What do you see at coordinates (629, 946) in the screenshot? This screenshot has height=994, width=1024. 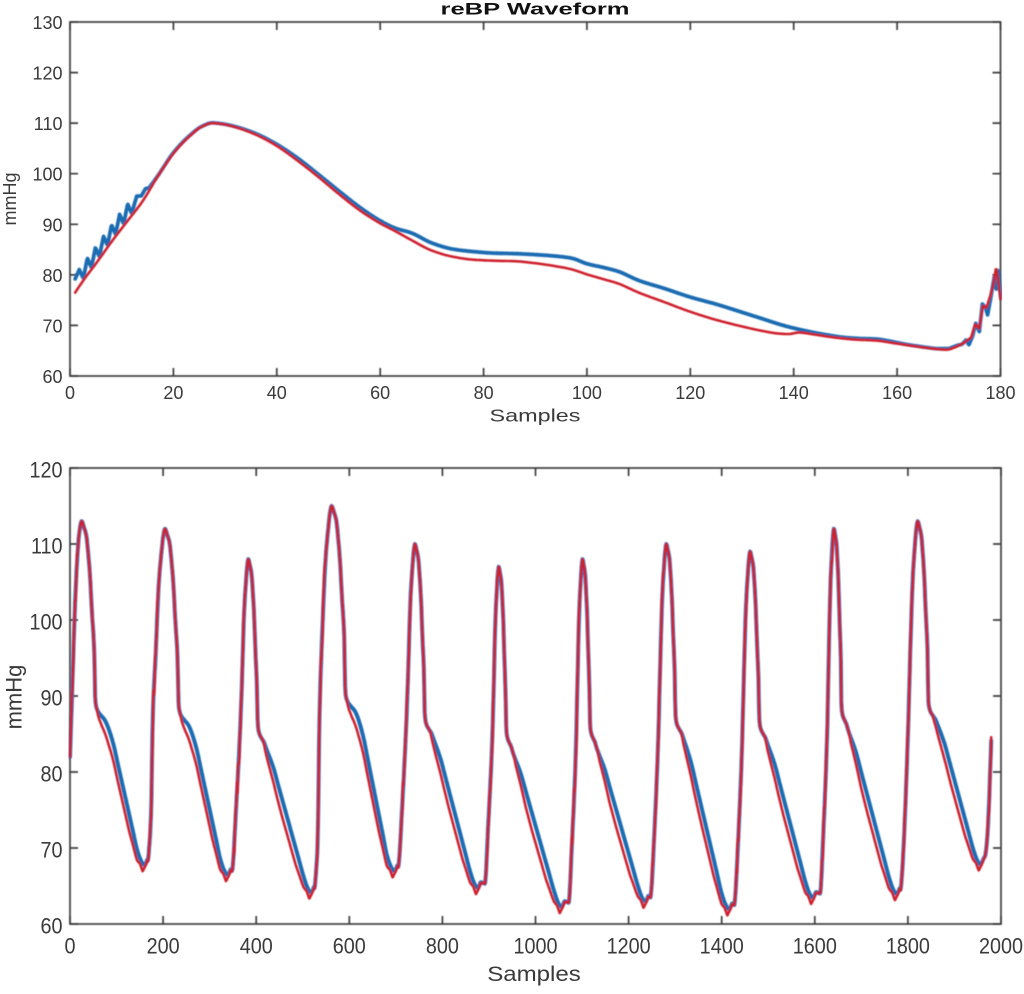 I see `svg-text: 1200` at bounding box center [629, 946].